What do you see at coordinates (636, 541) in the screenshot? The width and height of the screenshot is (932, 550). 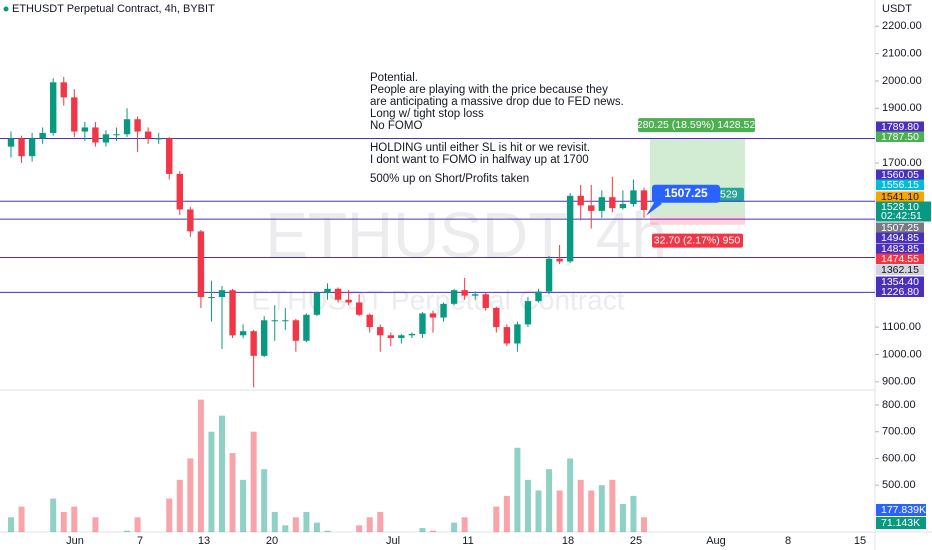 I see `x-tick-label: 25` at bounding box center [636, 541].